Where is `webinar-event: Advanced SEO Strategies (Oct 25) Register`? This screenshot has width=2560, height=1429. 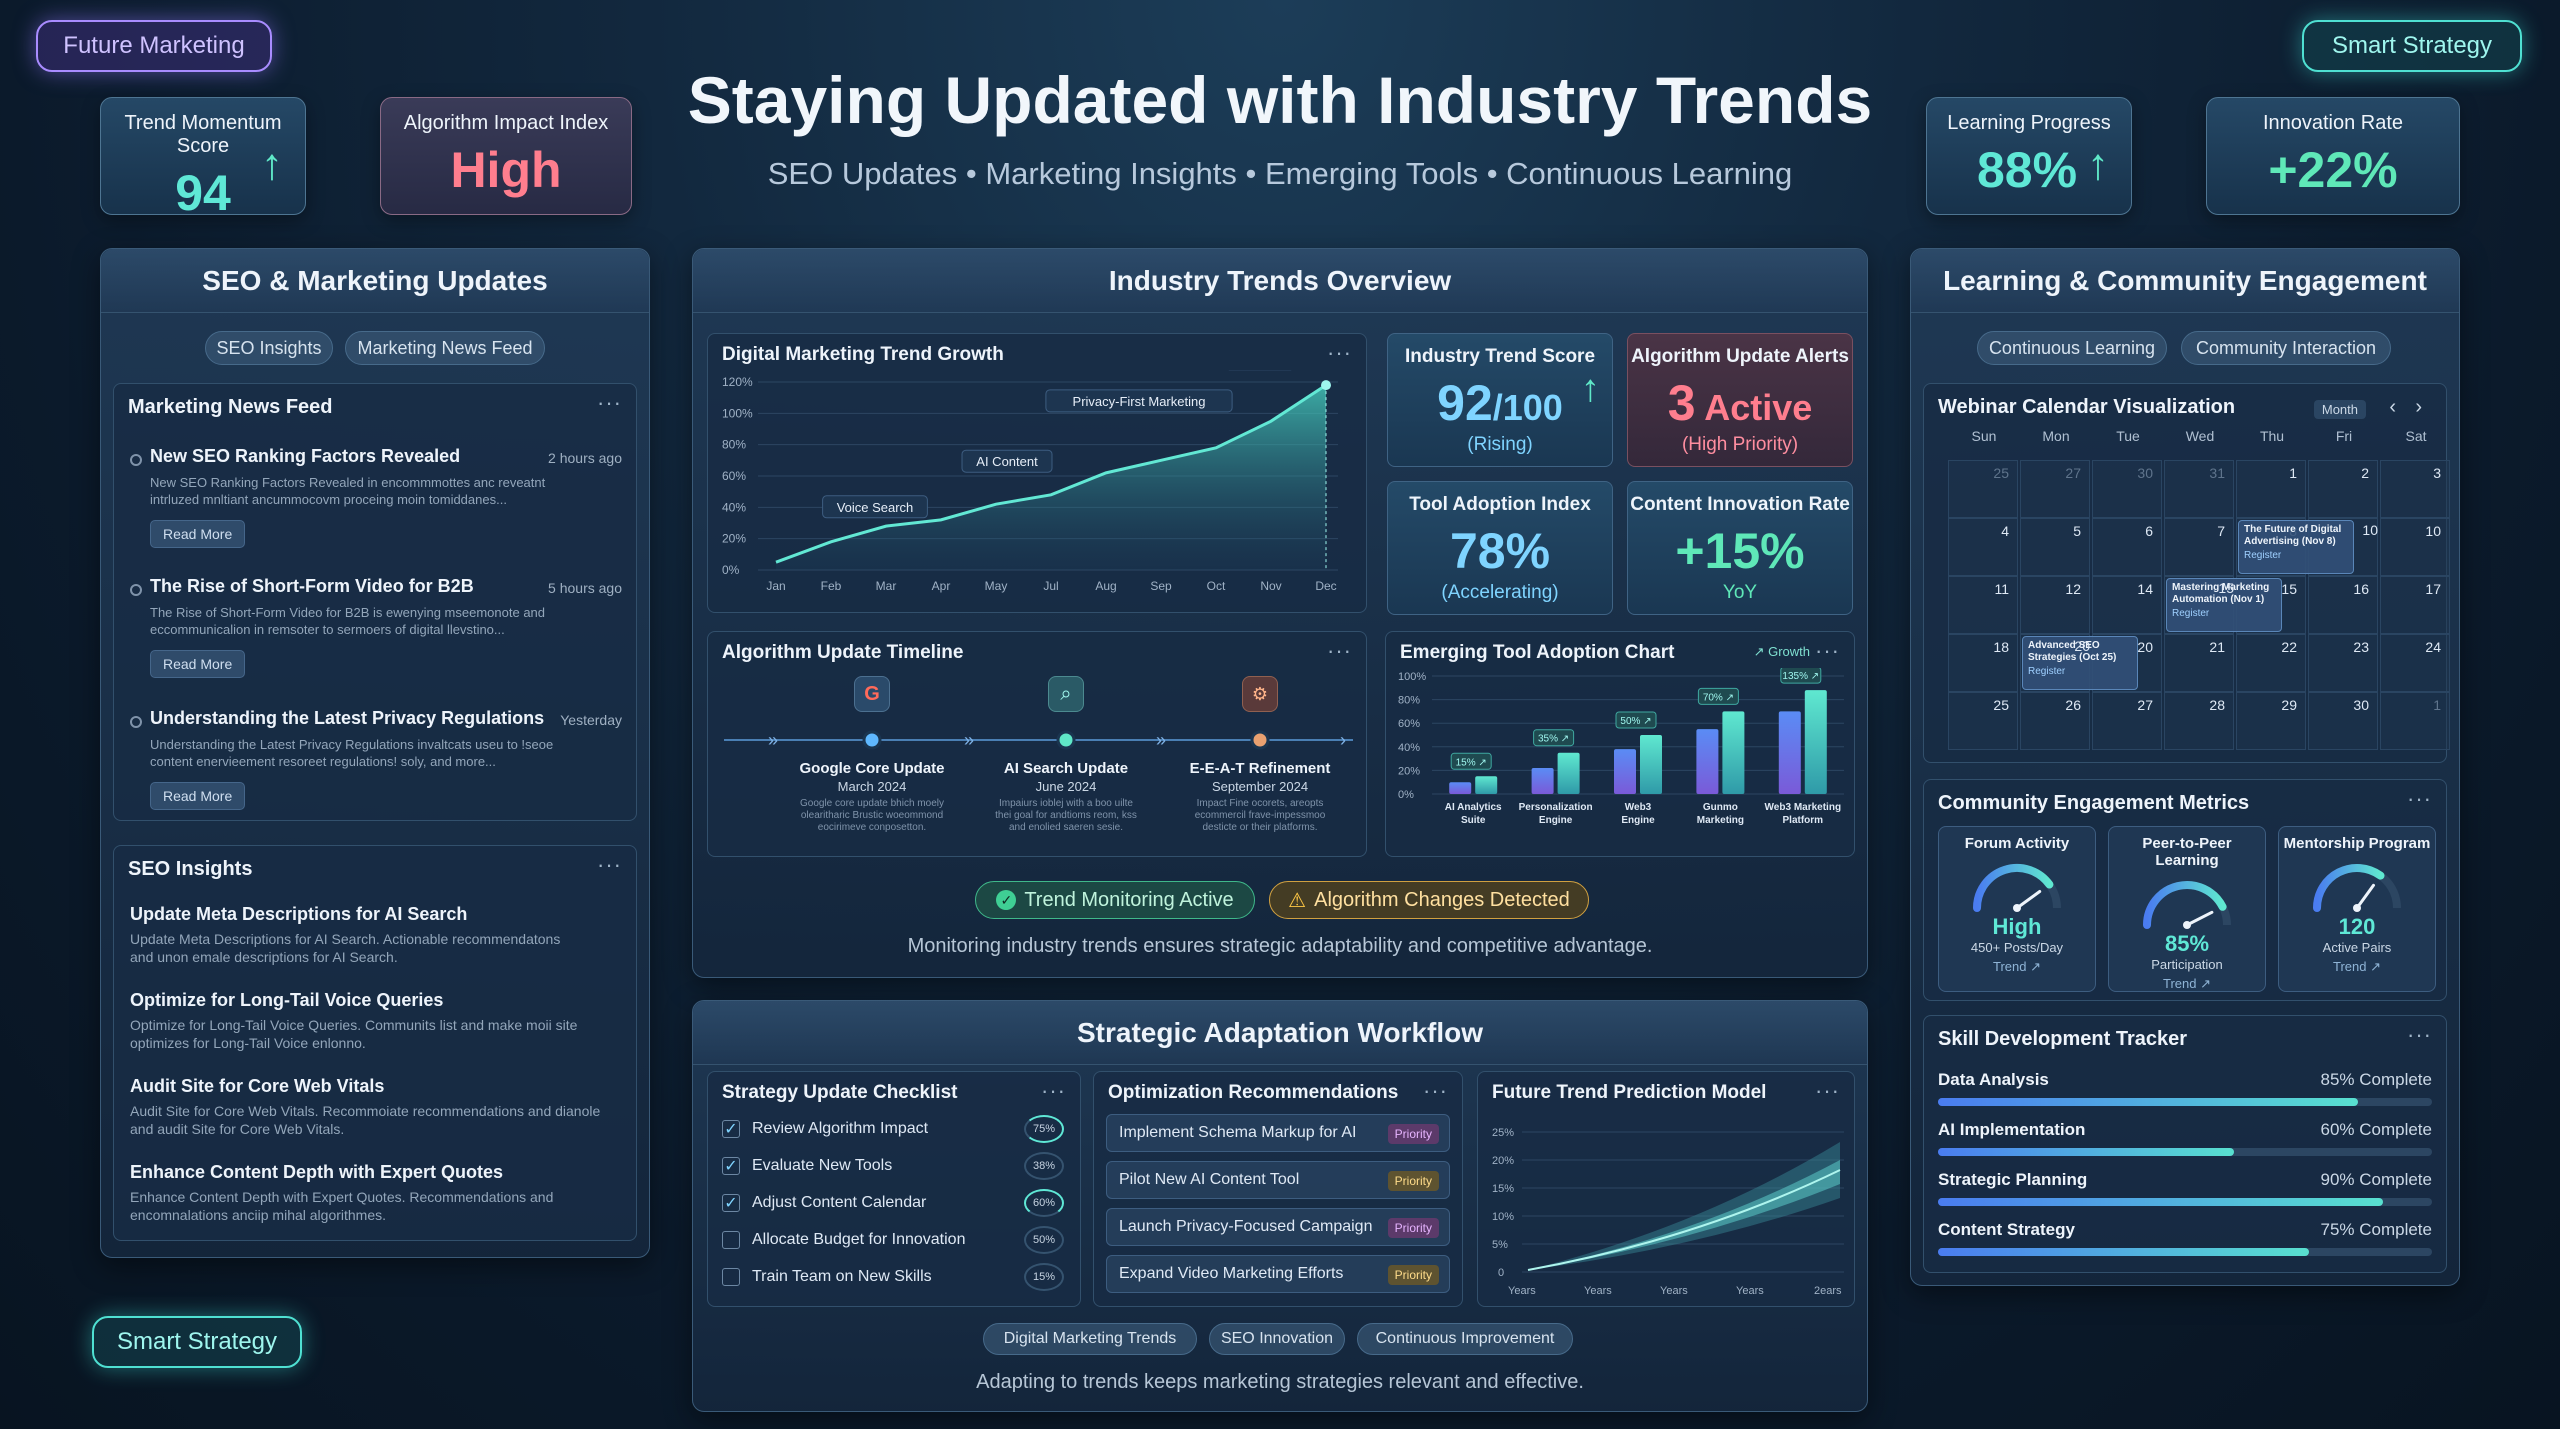
webinar-event: Advanced SEO Strategies (Oct 25) Register is located at coordinates (2080, 663).